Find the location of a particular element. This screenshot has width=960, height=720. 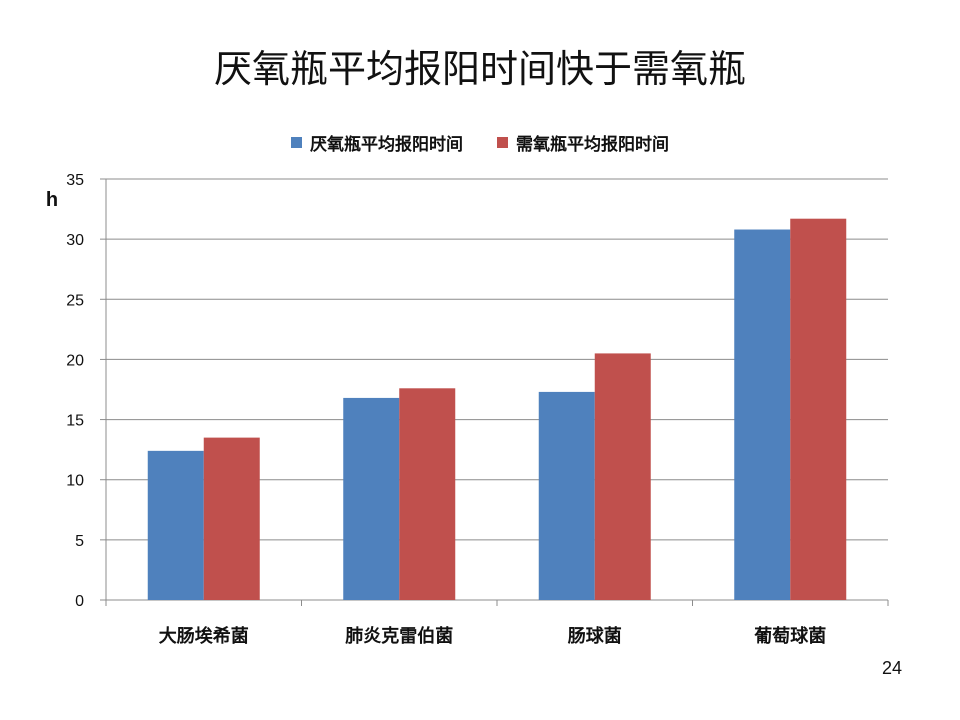

x-tick-label: 大肠埃希菌 is located at coordinates (204, 636).